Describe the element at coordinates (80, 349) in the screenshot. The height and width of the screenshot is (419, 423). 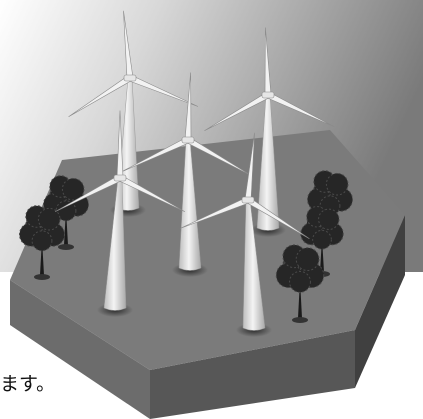
I see `platform-left-face` at that location.